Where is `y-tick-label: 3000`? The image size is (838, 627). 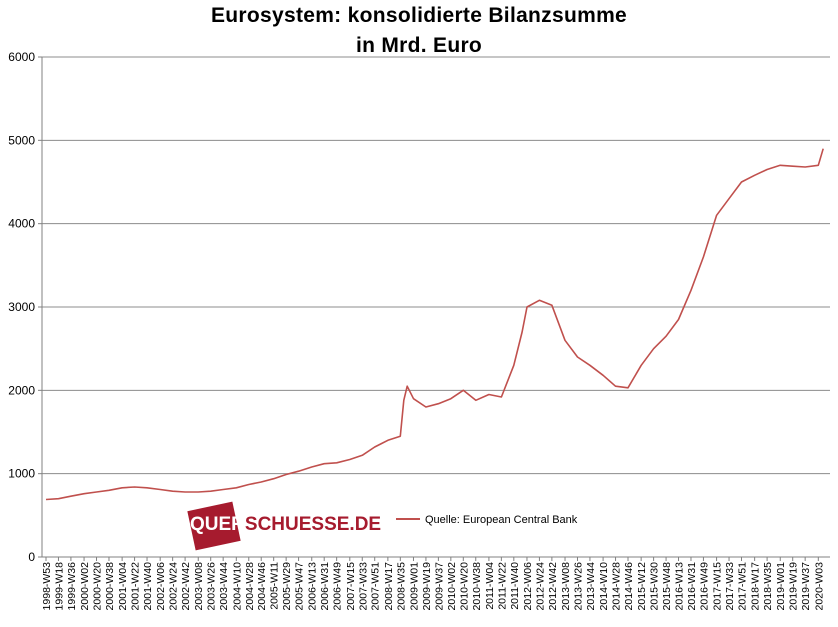
y-tick-label: 3000 is located at coordinates (21, 307).